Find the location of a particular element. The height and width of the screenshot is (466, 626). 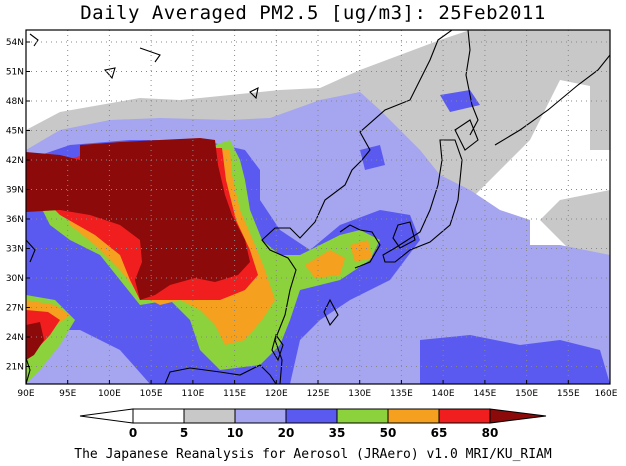

lat-label: 51N is located at coordinates (15, 73).